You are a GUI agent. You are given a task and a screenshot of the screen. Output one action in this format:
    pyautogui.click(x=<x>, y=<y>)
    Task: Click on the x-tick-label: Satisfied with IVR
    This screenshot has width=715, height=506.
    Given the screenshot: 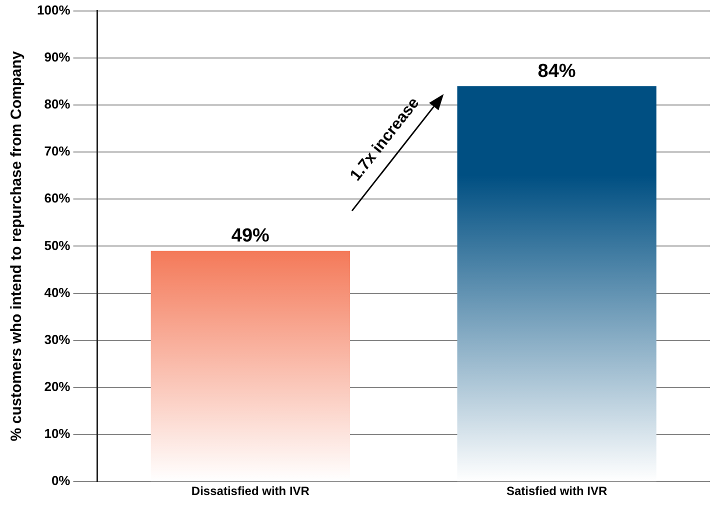 What is the action you would take?
    pyautogui.click(x=557, y=491)
    